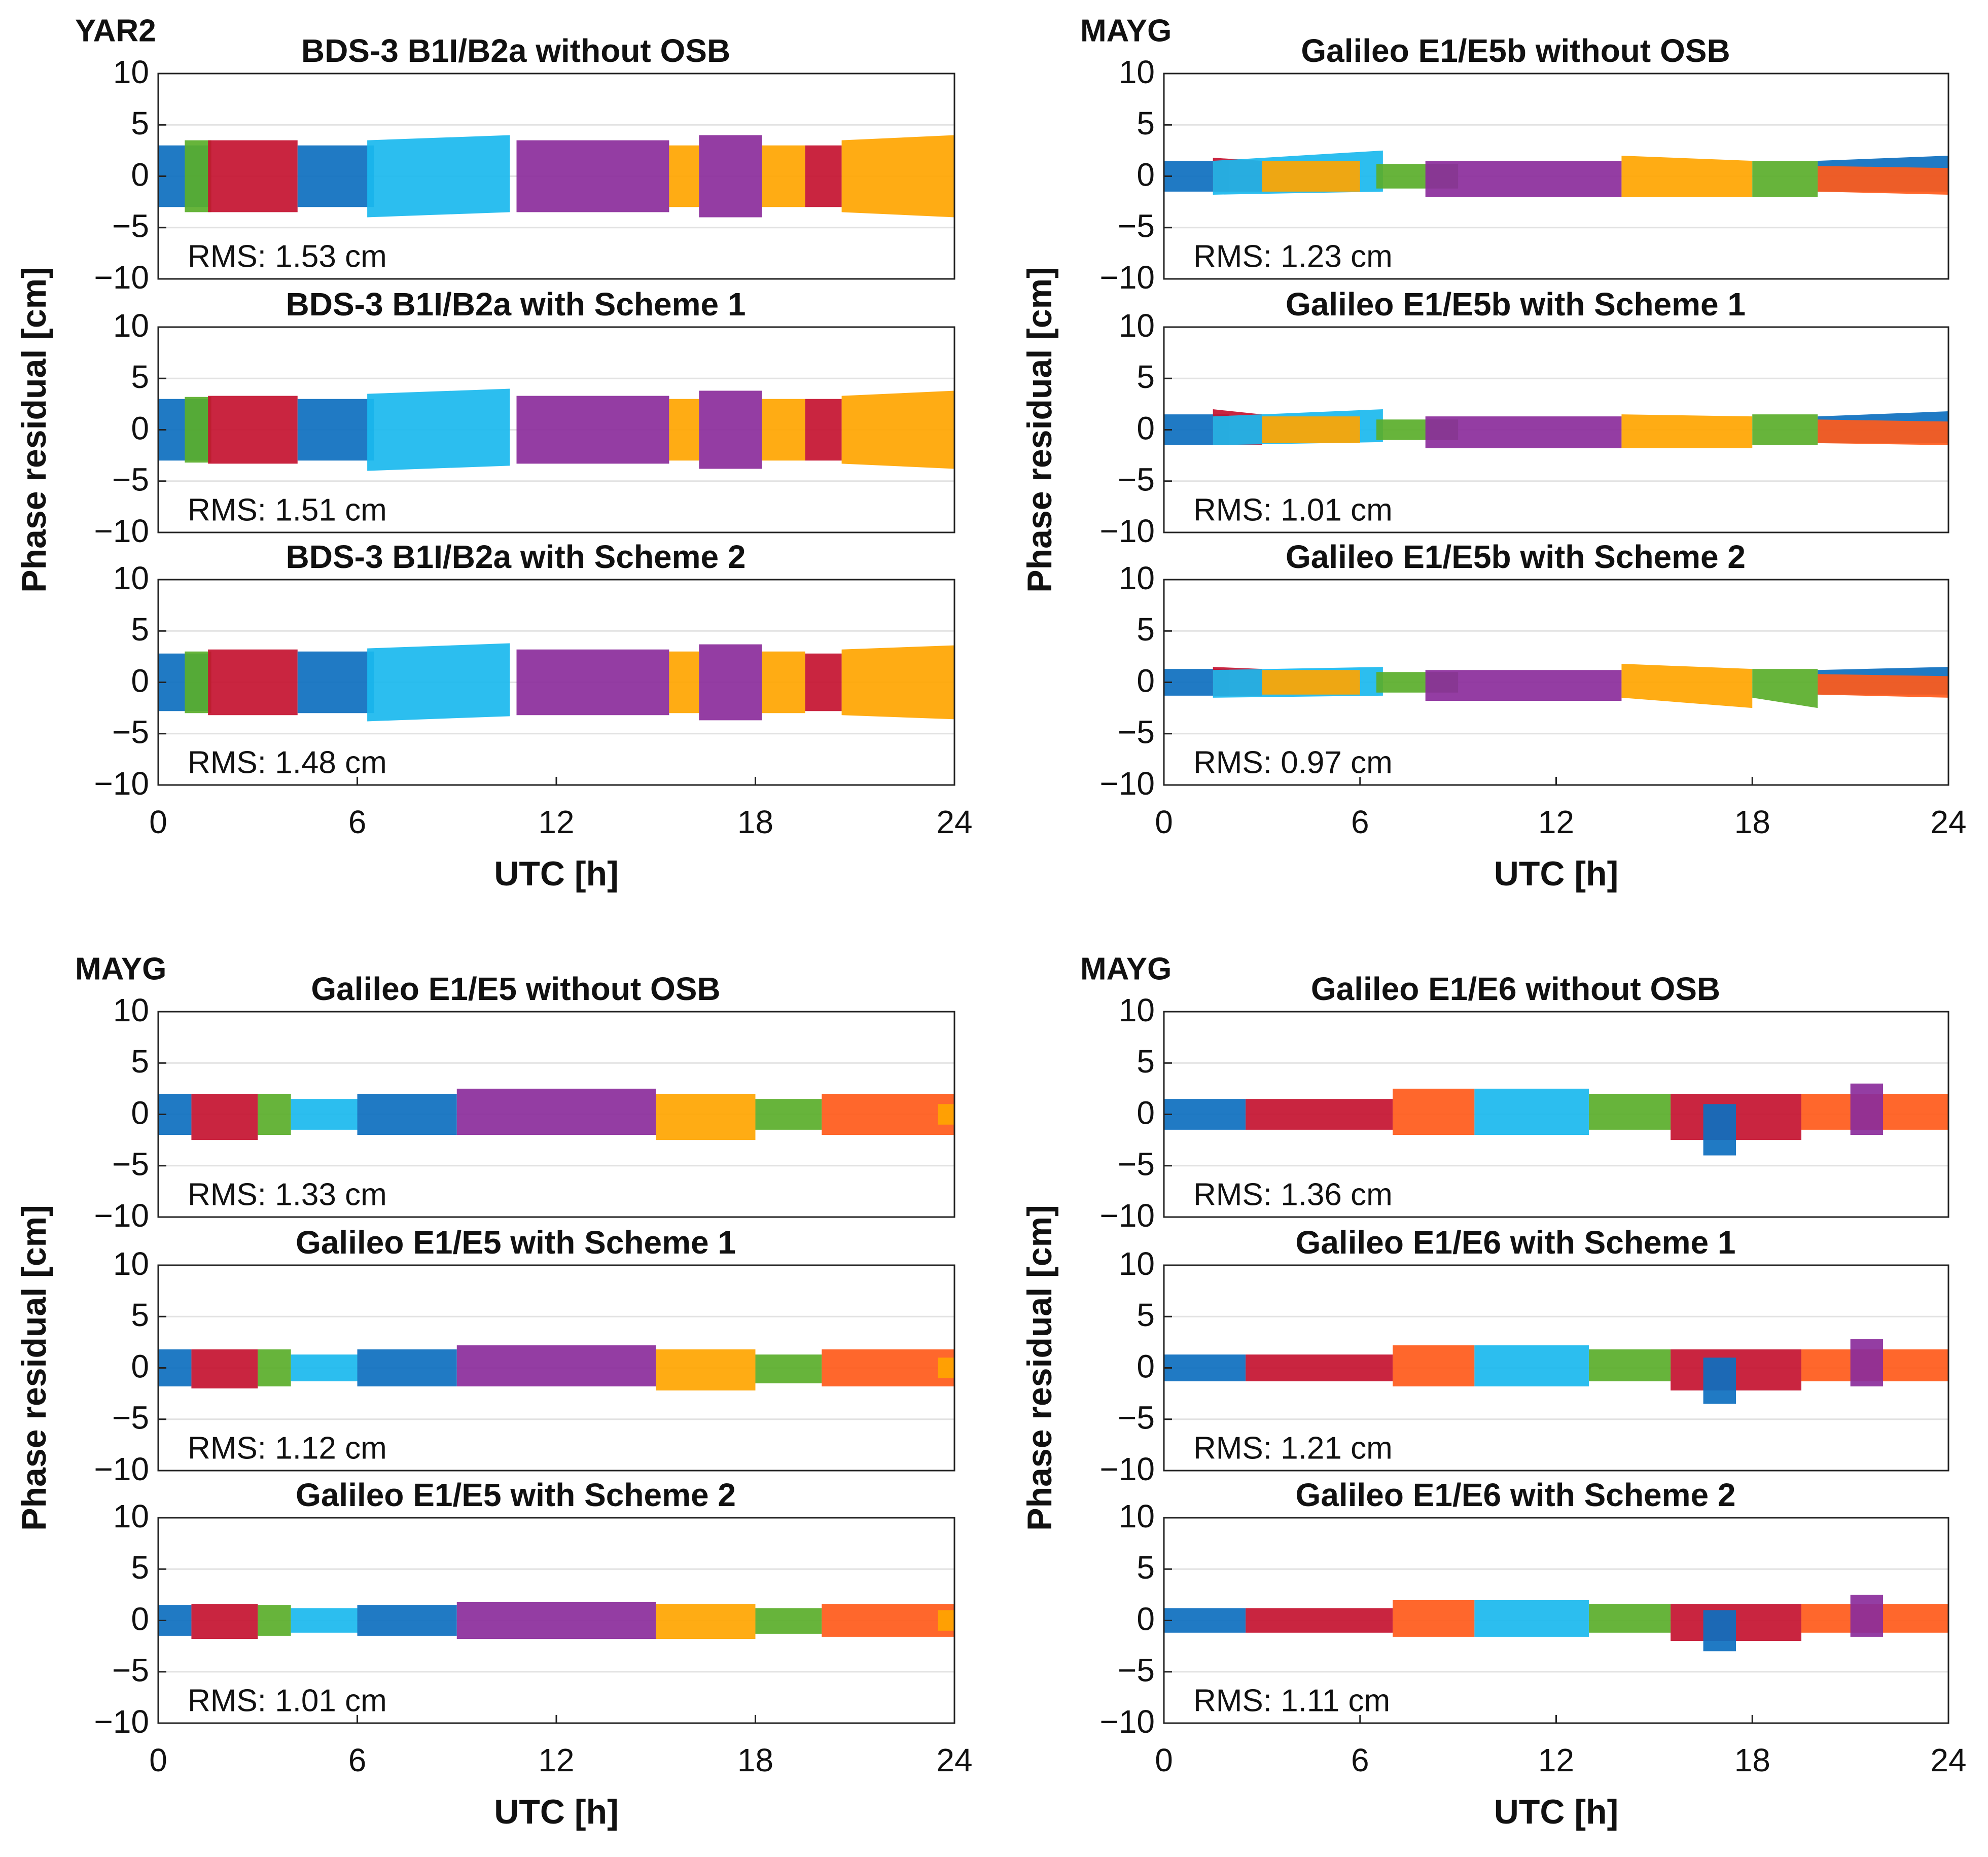  What do you see at coordinates (287, 256) in the screenshot?
I see `rms-annotation: RMS: 1.53 cm` at bounding box center [287, 256].